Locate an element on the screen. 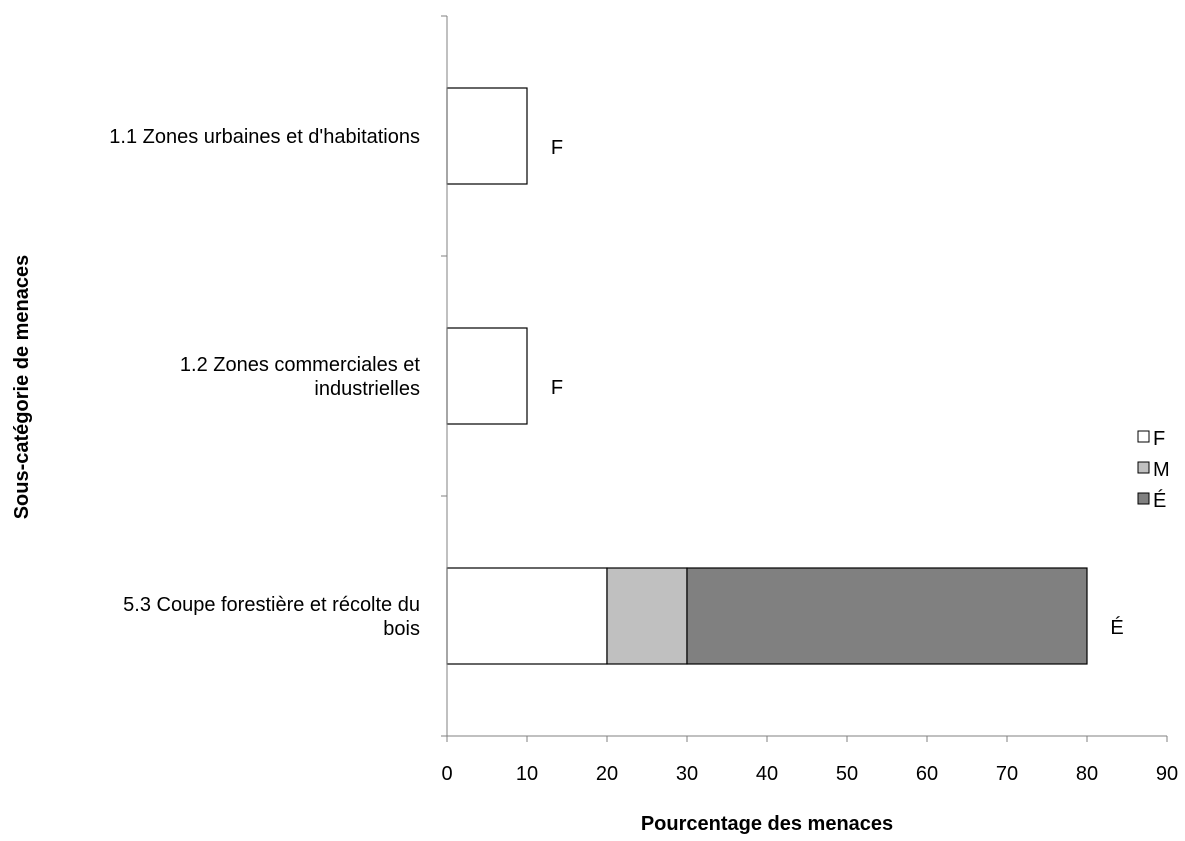  bar-3-F is located at coordinates (527, 616).